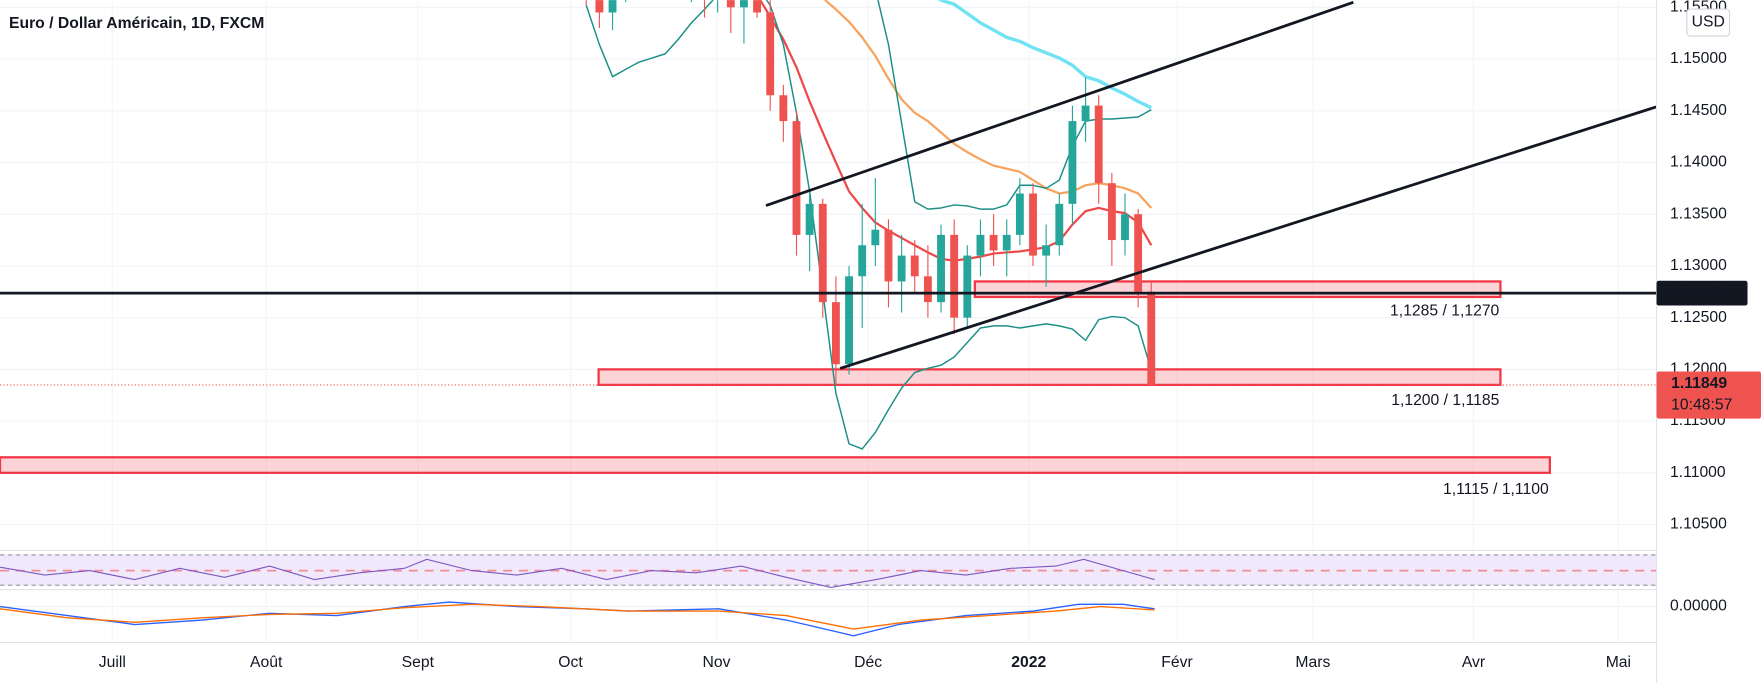 The width and height of the screenshot is (1761, 683). I want to click on y-tick-label: 1.14500, so click(1698, 110).